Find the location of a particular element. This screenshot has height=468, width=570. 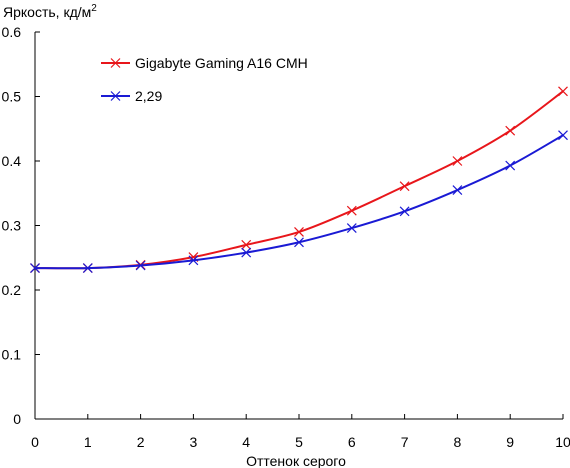

x-tick-label: 0 is located at coordinates (35, 442).